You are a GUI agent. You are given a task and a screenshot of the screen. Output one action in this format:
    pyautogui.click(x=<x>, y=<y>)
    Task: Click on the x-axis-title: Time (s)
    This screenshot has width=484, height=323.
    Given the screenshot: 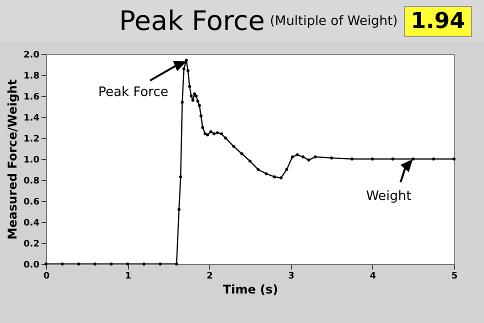 What is the action you would take?
    pyautogui.click(x=250, y=289)
    